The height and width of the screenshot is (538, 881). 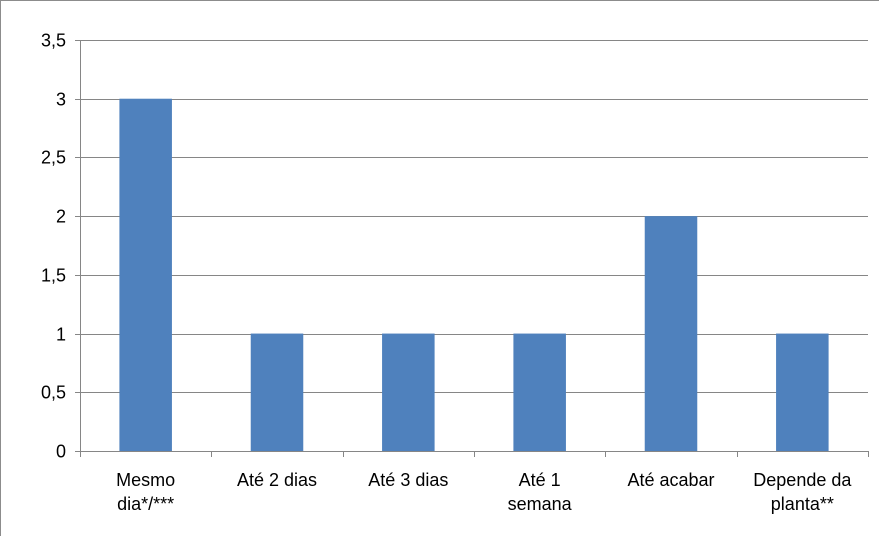 I want to click on y-tick-label: 2,5, so click(x=53, y=158).